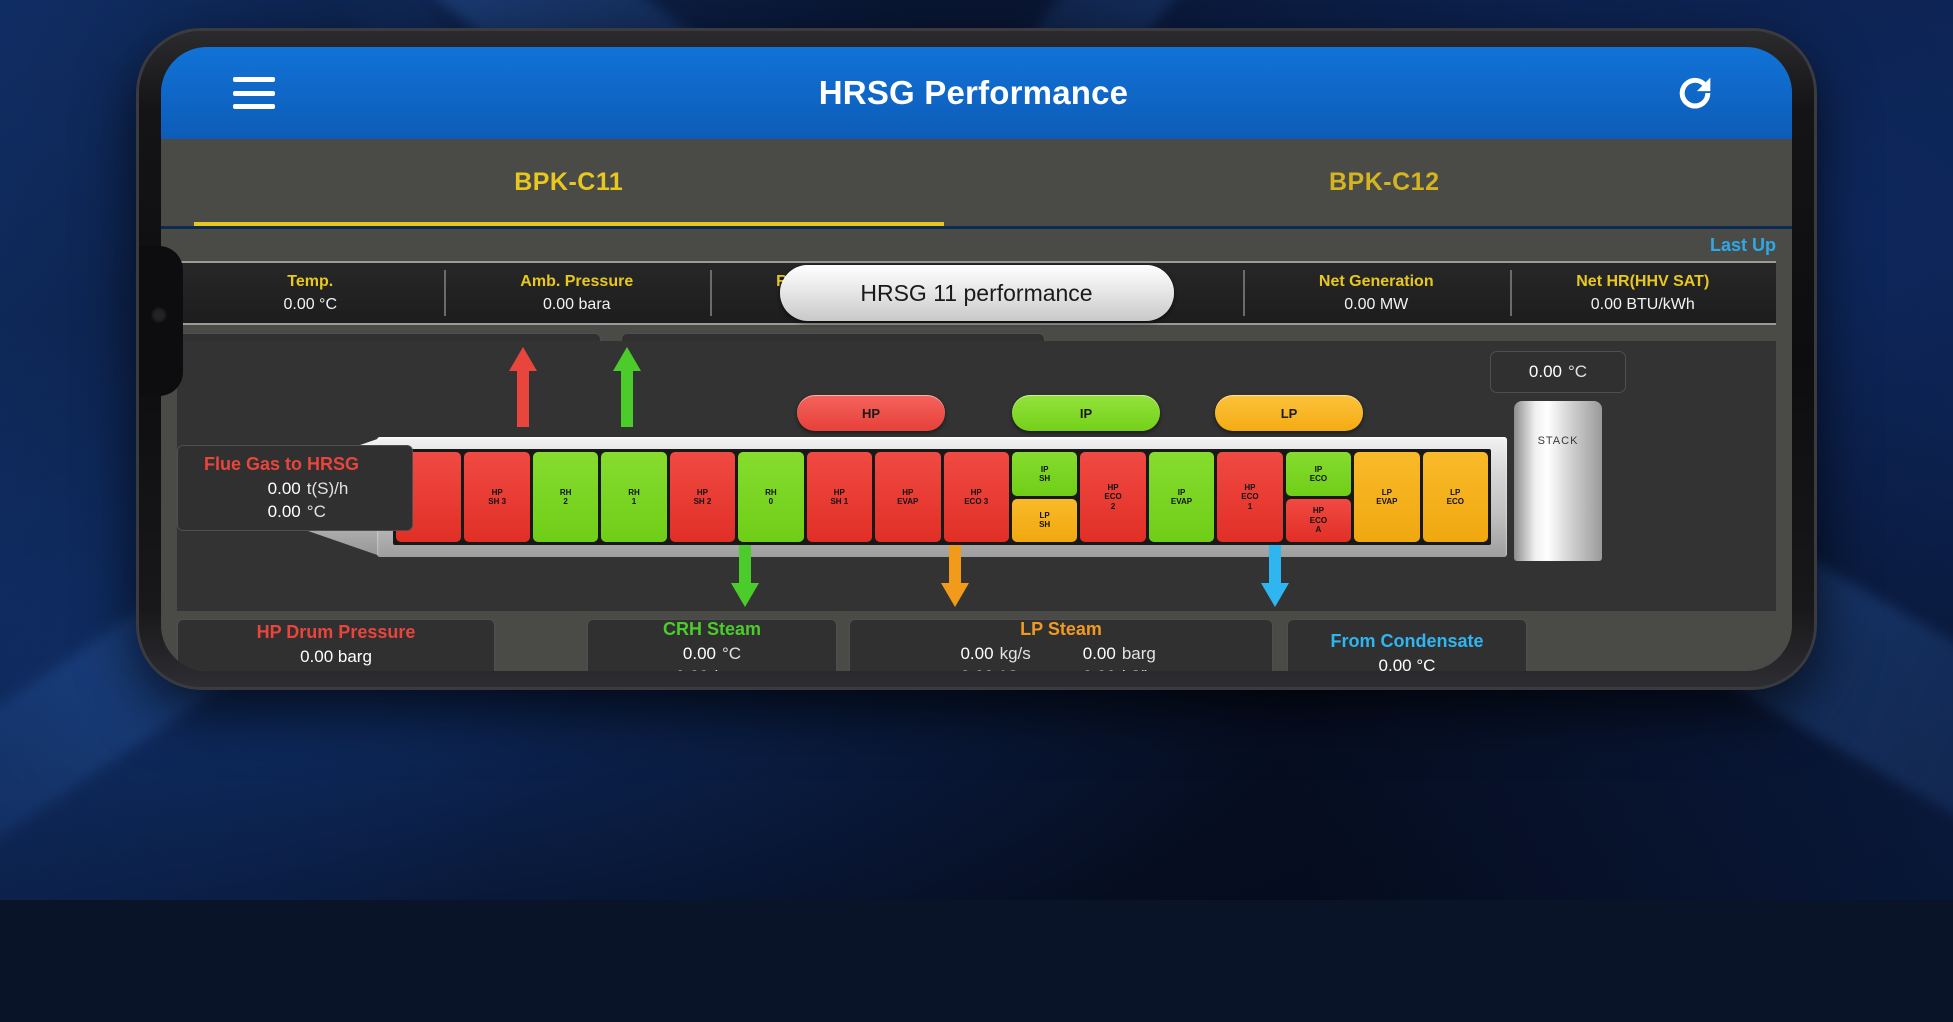  Describe the element at coordinates (336, 657) in the screenshot. I see `metric-value: 0.00 barg` at that location.